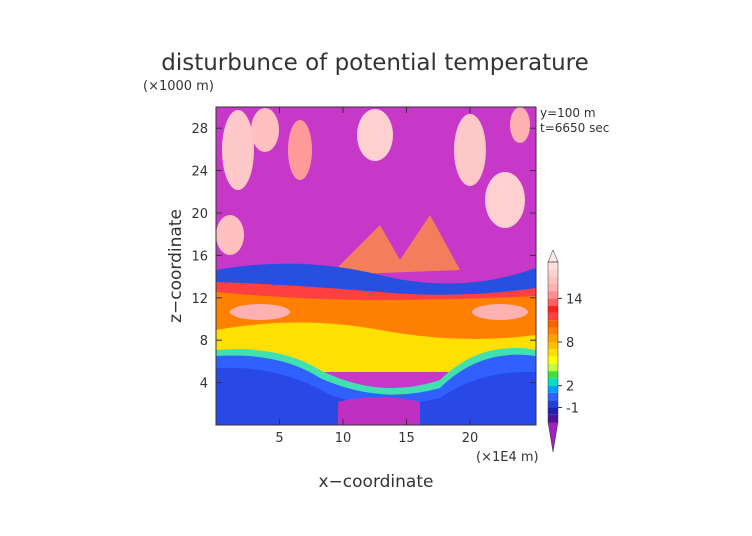  Describe the element at coordinates (406, 438) in the screenshot. I see `x-tick-label: 15` at that location.